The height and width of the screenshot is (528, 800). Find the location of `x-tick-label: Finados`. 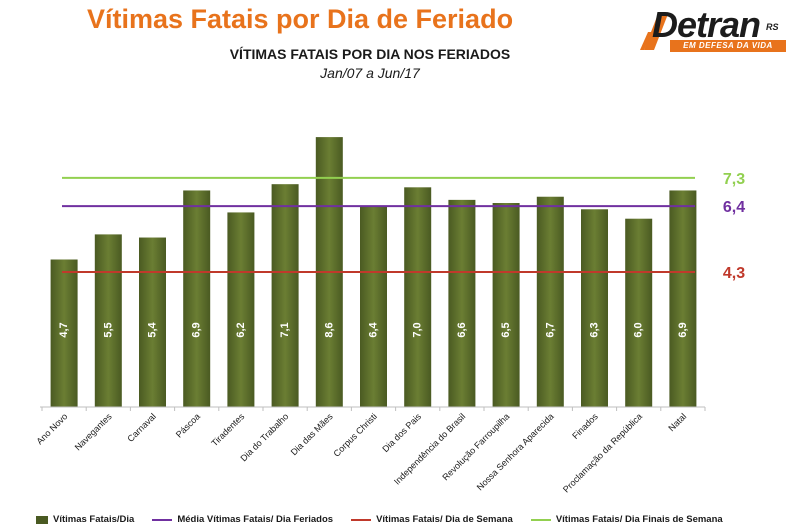

x-tick-label: Finados is located at coordinates (585, 426).